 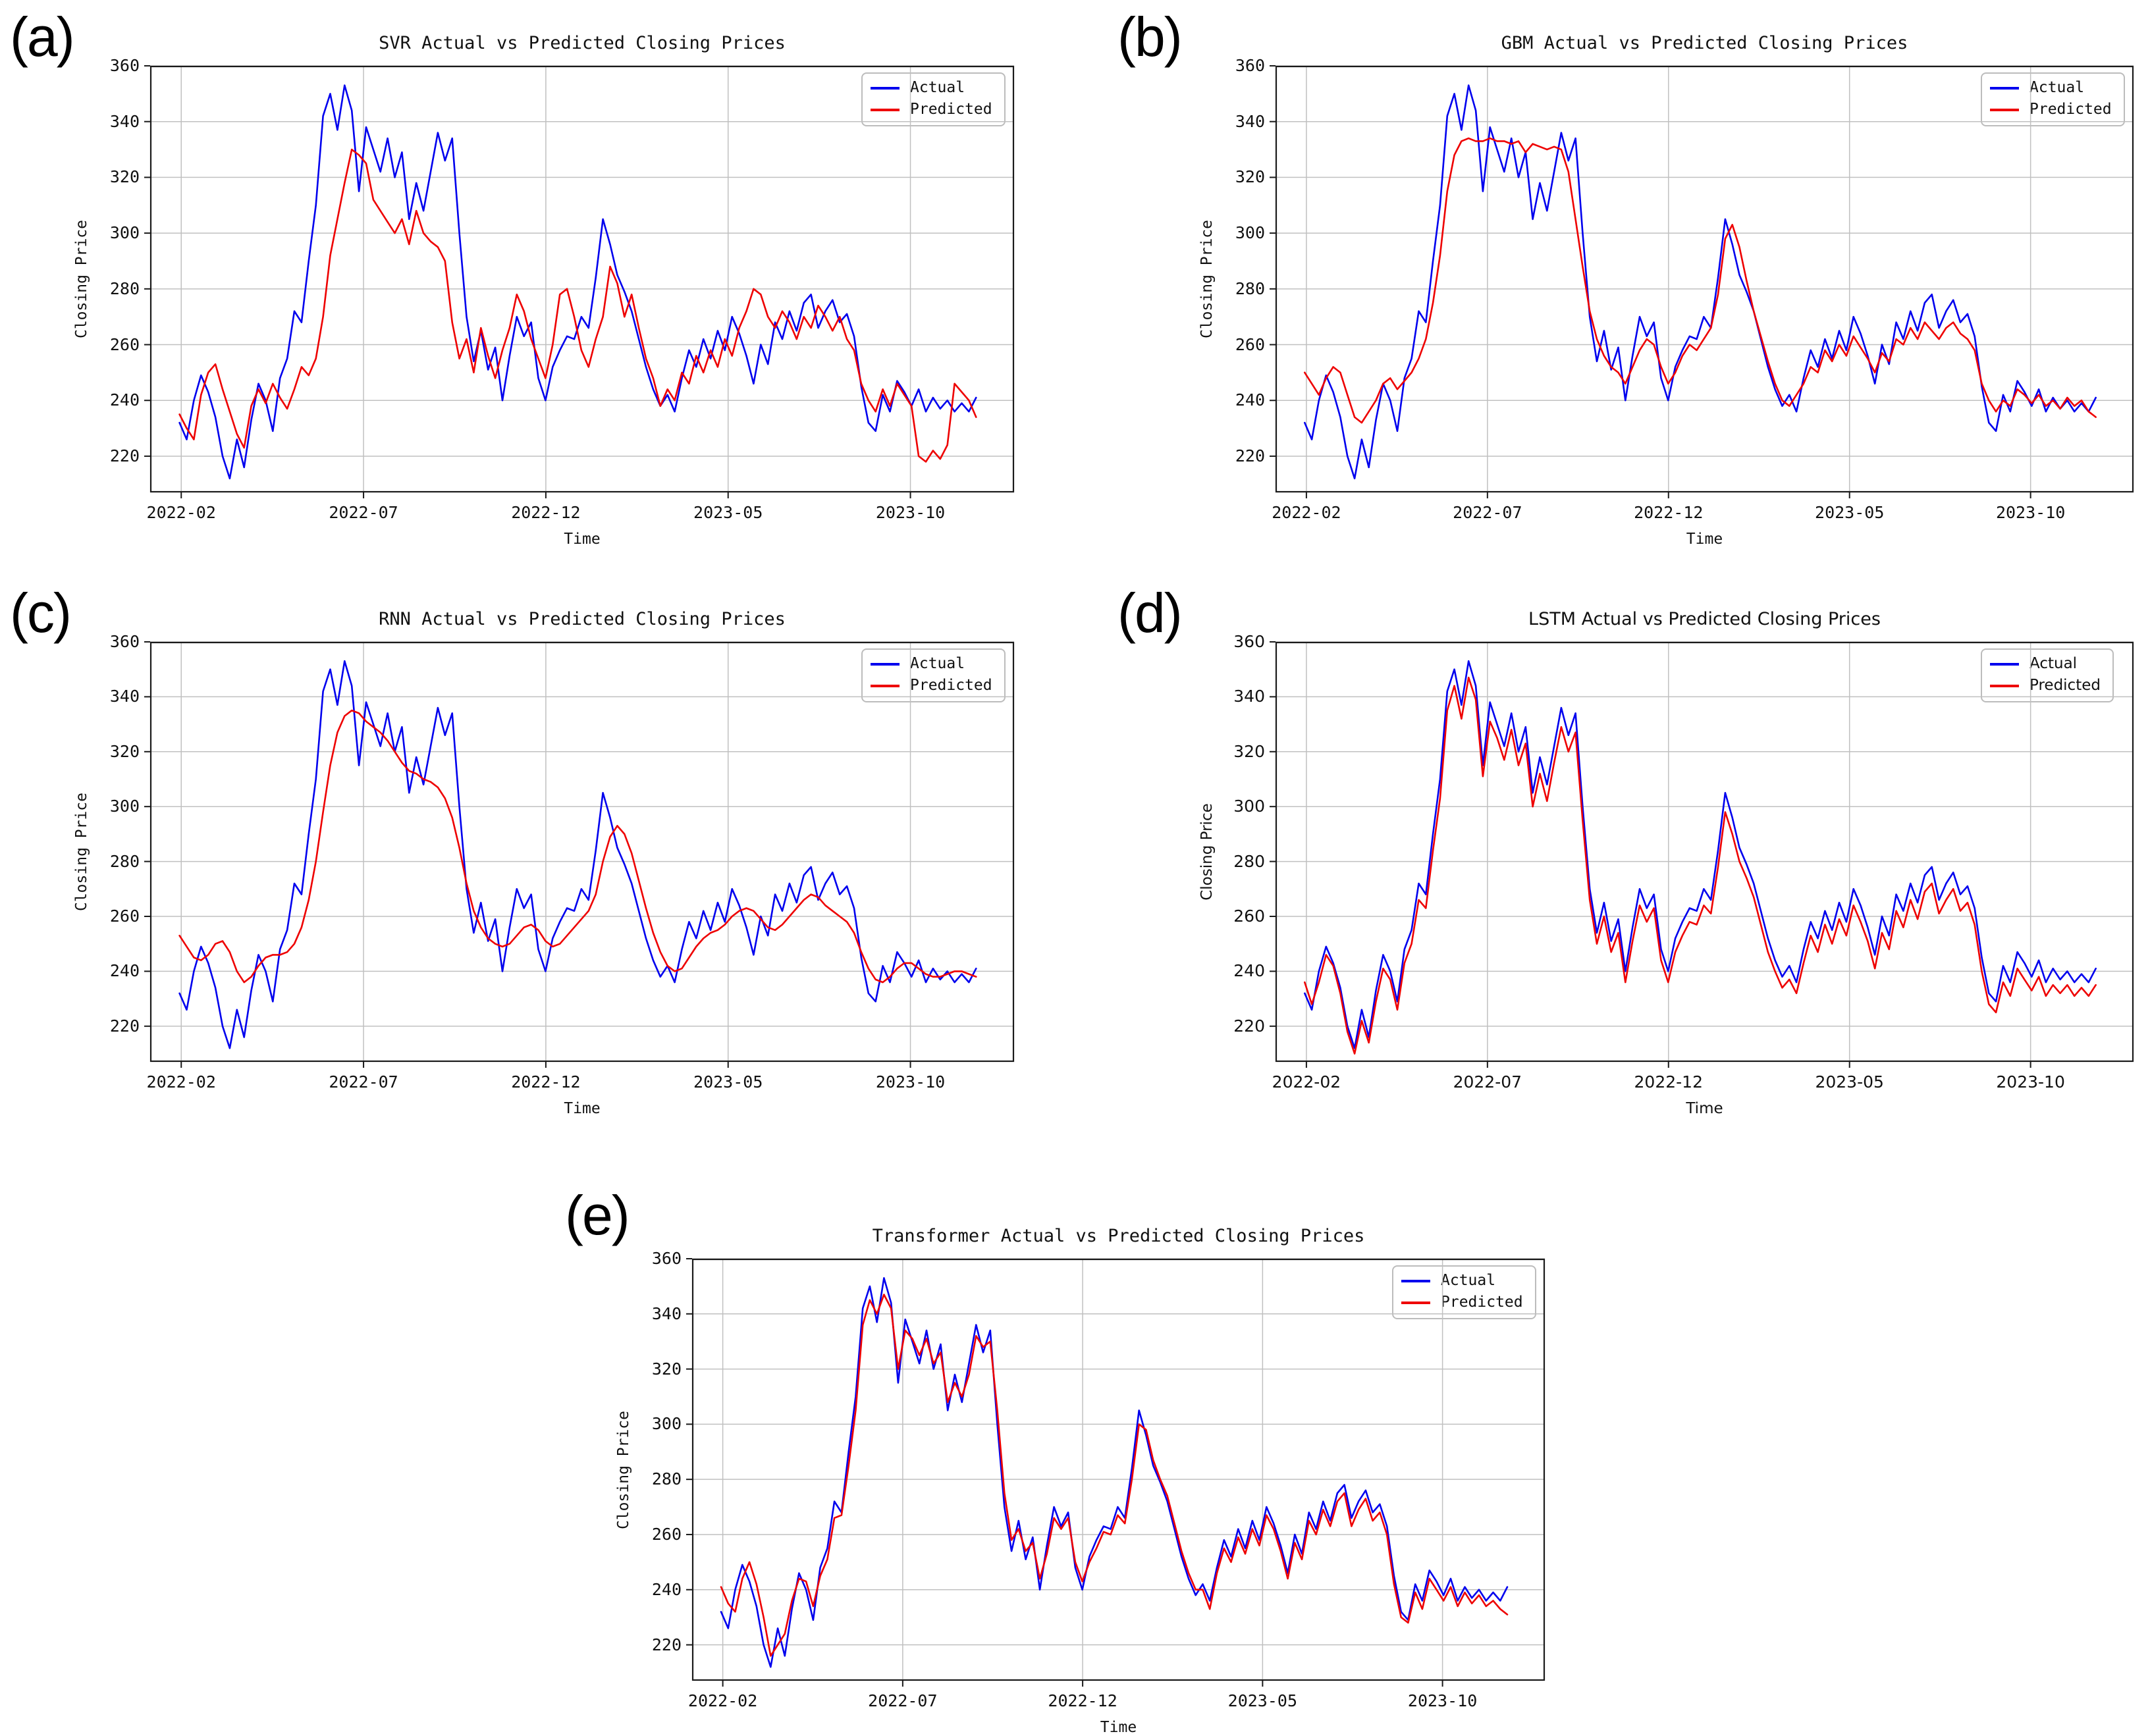 I want to click on panel-a-x-axis-label: Time, so click(x=582, y=539).